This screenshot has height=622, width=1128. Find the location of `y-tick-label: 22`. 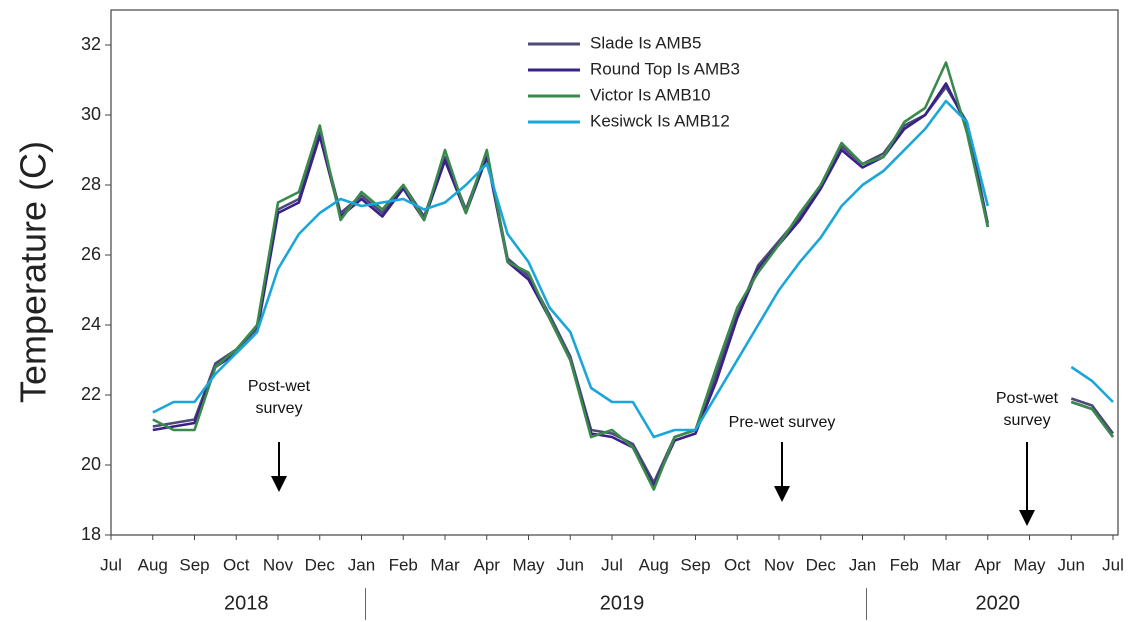

y-tick-label: 22 is located at coordinates (91, 394).